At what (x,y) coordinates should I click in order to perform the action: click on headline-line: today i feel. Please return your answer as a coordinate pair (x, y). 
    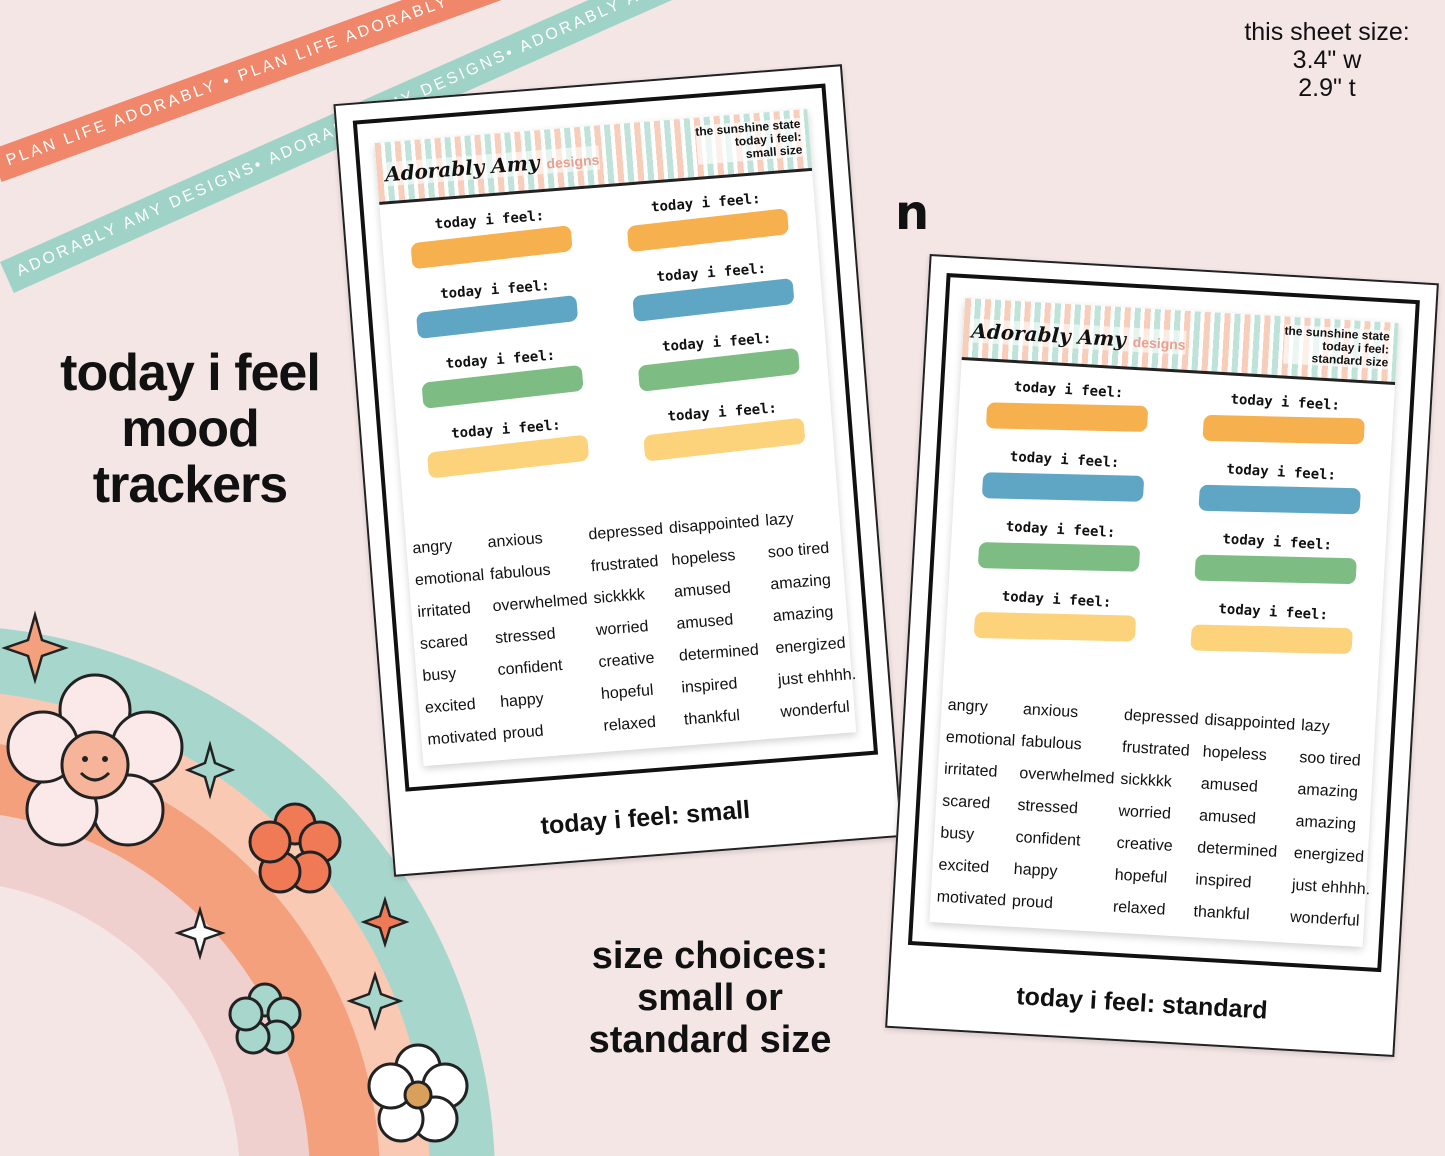
    Looking at the image, I should click on (190, 373).